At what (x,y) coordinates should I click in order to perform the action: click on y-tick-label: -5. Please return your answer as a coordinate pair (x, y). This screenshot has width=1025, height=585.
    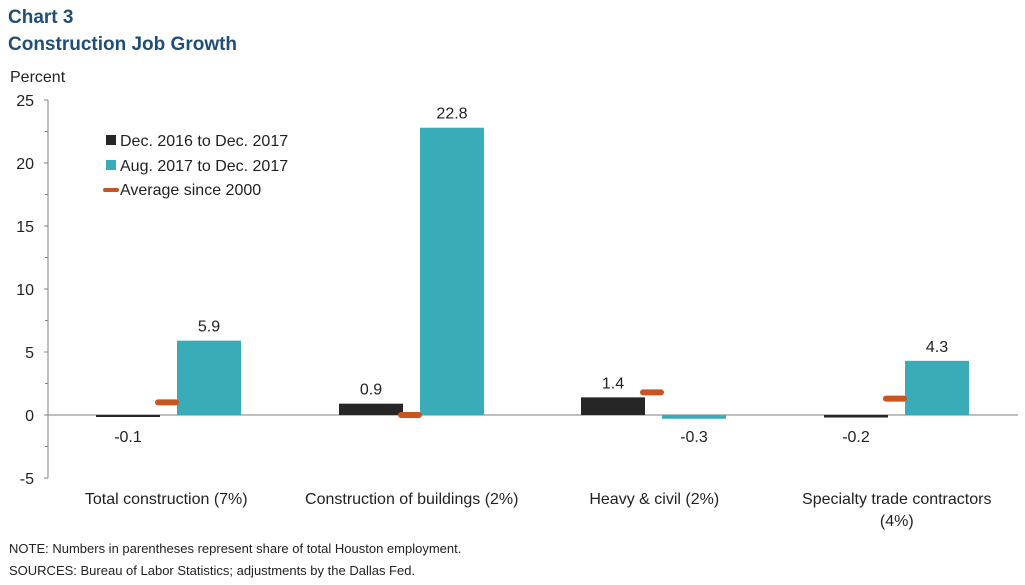
    Looking at the image, I should click on (27, 479).